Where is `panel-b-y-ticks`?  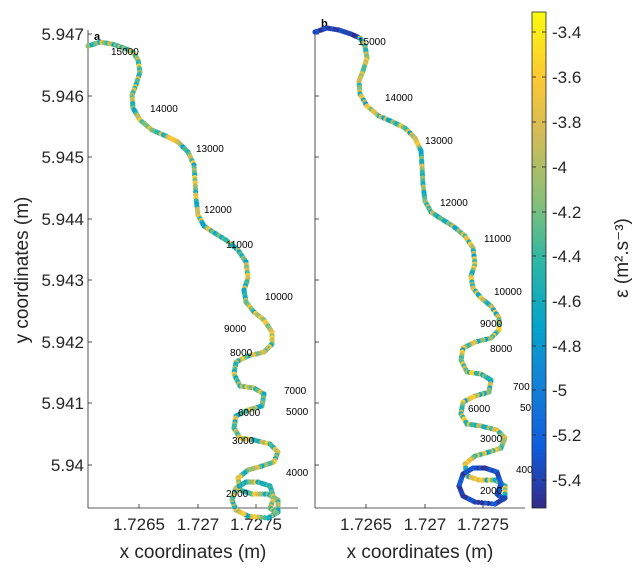
panel-b-y-ticks is located at coordinates (317, 249).